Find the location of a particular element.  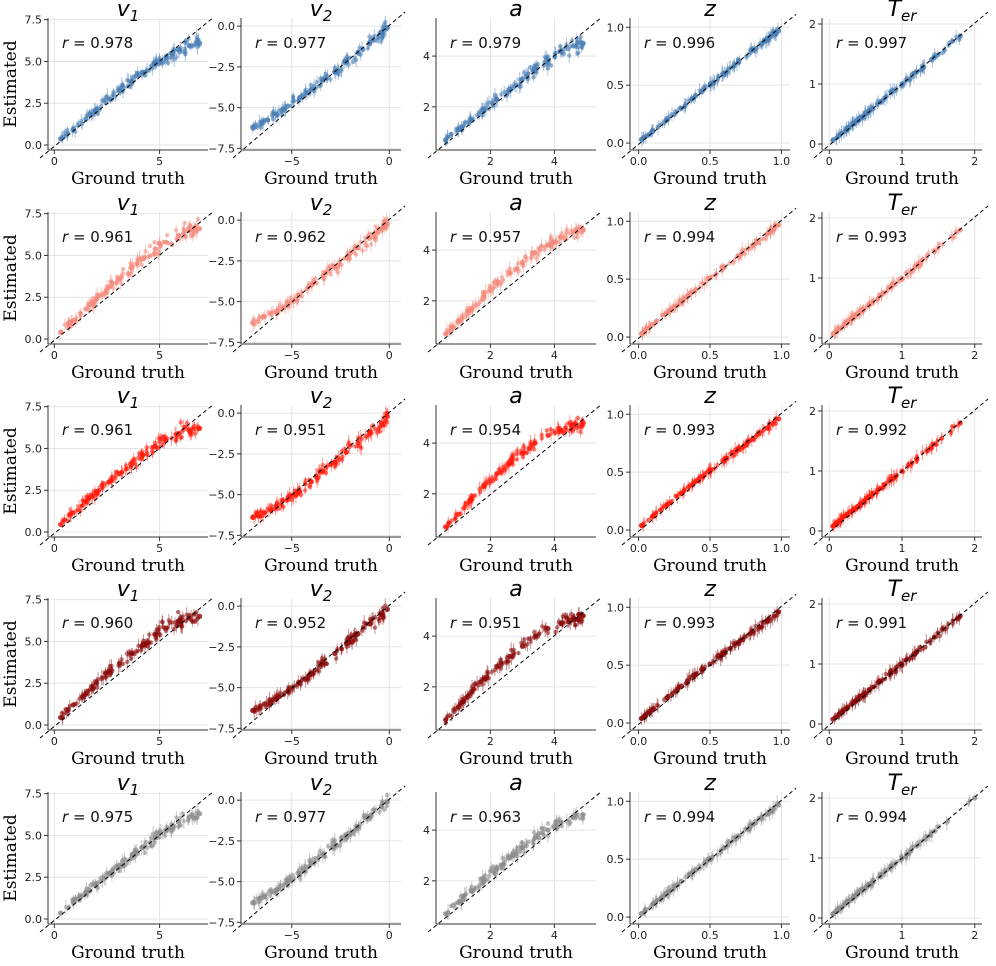

y-tick-label: 0 is located at coordinates (812, 531).